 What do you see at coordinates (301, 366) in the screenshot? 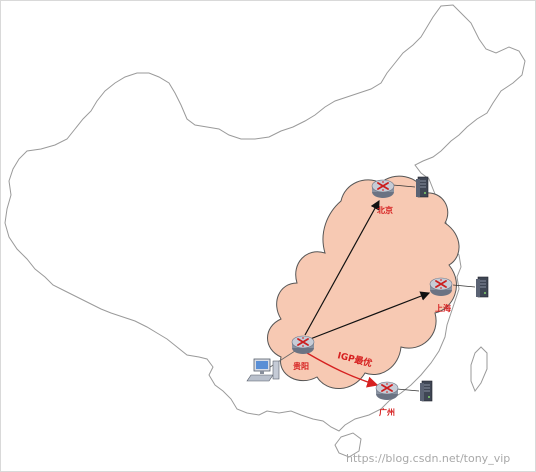
I see `label-guiyang: 贵阳` at bounding box center [301, 366].